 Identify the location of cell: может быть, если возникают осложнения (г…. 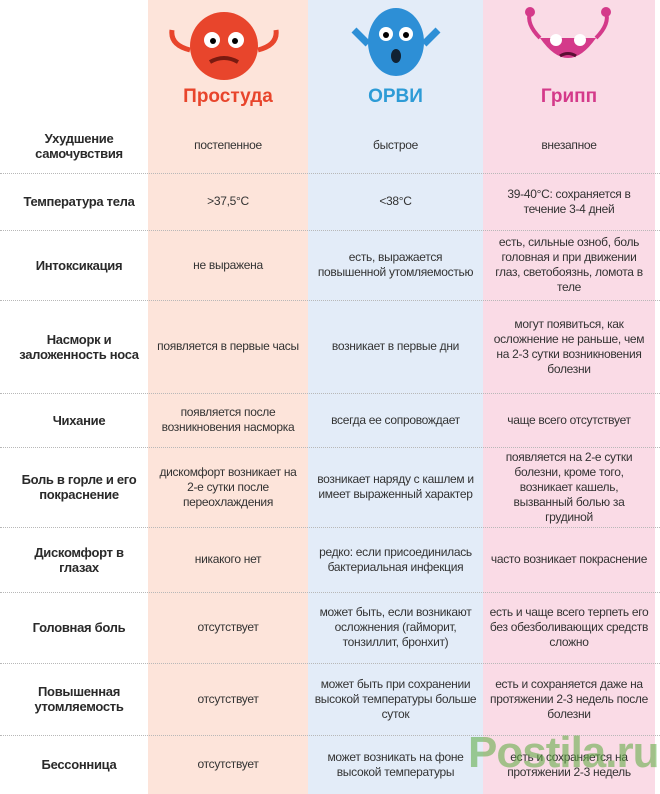
(395, 627).